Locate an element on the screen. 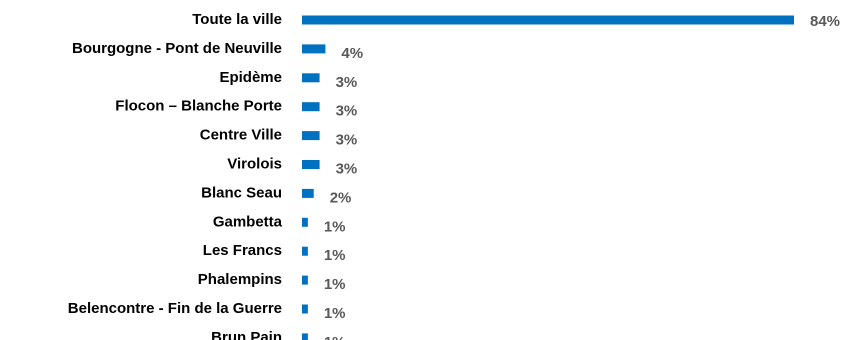 The height and width of the screenshot is (340, 852). value-label: 2% is located at coordinates (341, 197).